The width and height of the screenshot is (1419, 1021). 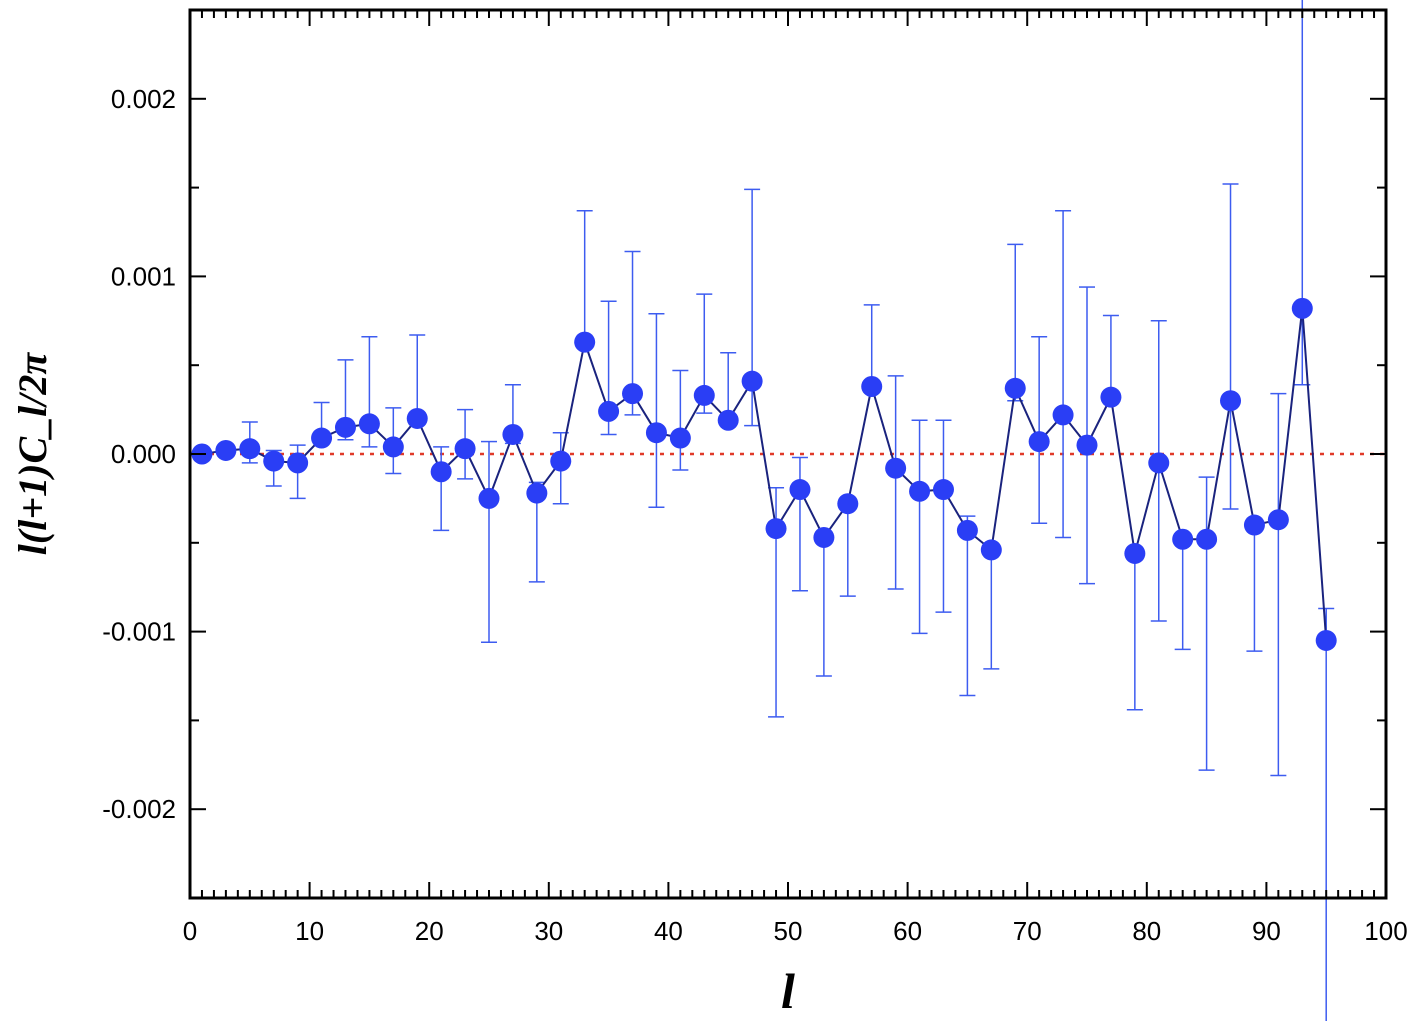 I want to click on x-tick-label: 40, so click(x=668, y=931).